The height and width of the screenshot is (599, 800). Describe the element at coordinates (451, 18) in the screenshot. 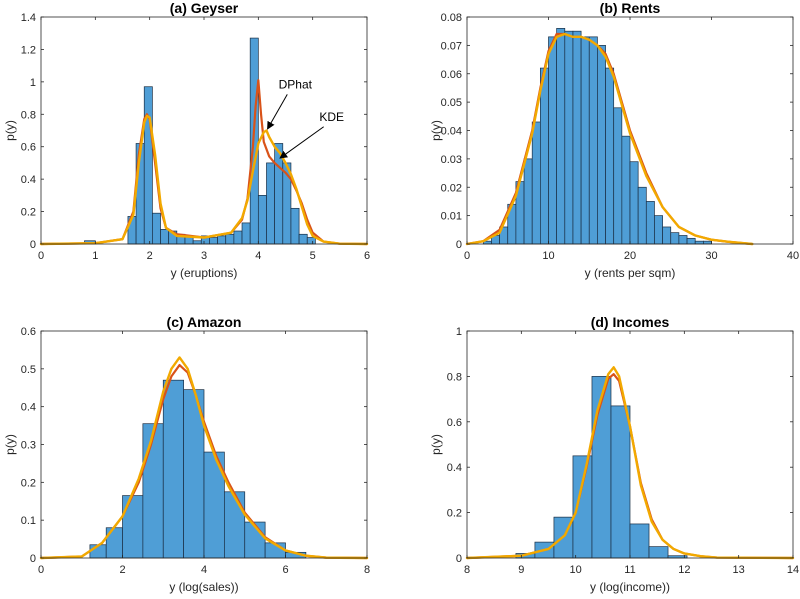

I see `y-tick-label: 0.08` at that location.